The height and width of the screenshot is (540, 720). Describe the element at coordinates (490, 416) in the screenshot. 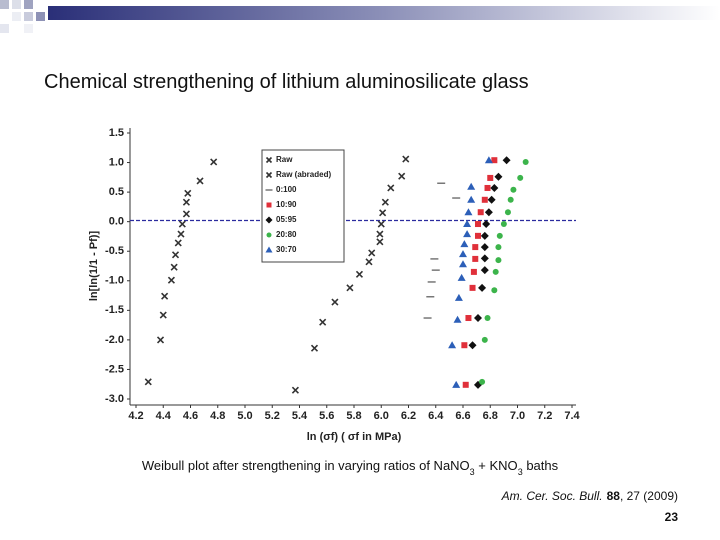

I see `x-tick-label: 6.8` at that location.